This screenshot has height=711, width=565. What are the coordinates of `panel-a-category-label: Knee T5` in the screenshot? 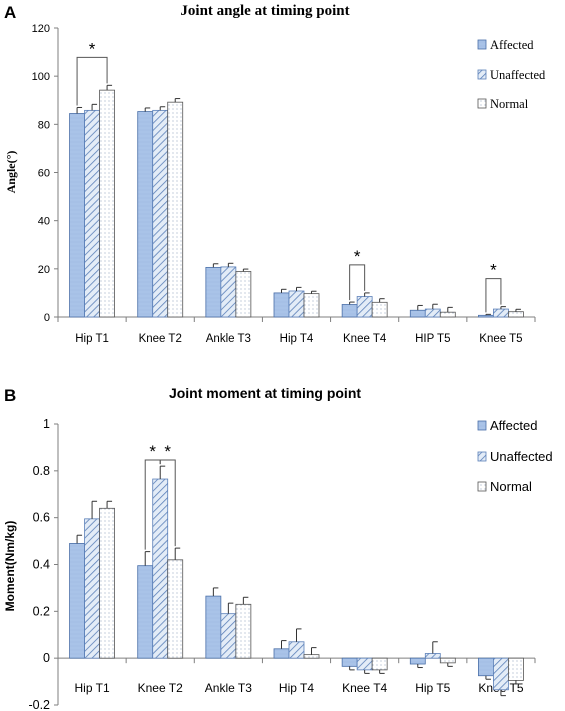 It's located at (500, 339).